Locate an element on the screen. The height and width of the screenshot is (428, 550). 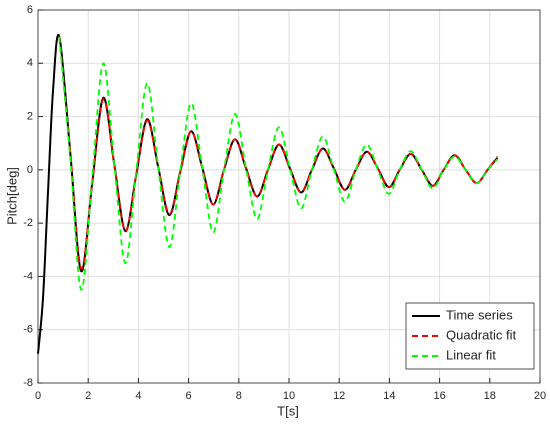
x-tick-label: 14 is located at coordinates (389, 396).